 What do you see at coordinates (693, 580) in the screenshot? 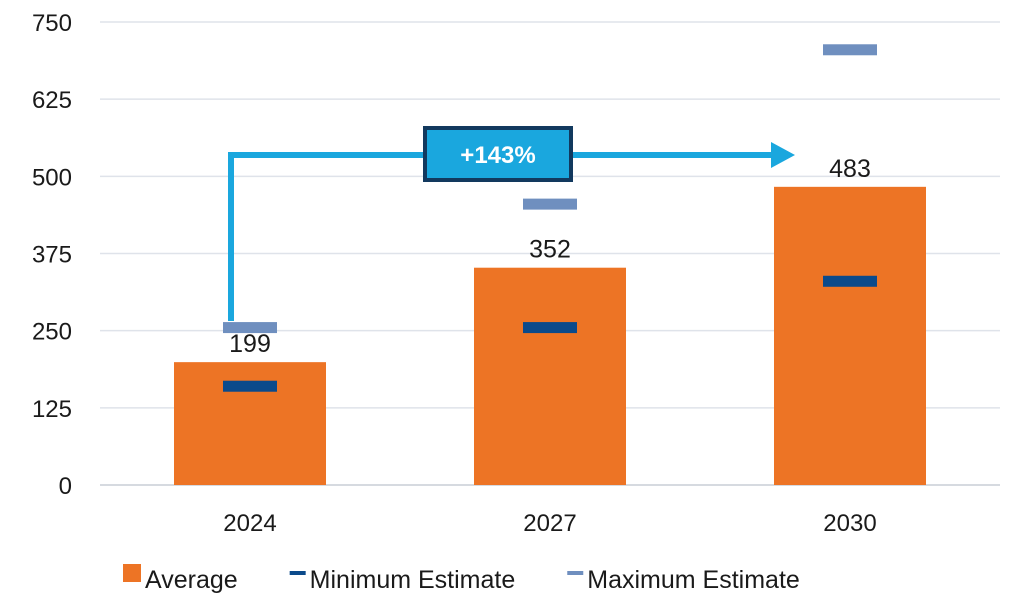
I see `legend-label-maximum-estimate: Maximum Estimate` at bounding box center [693, 580].